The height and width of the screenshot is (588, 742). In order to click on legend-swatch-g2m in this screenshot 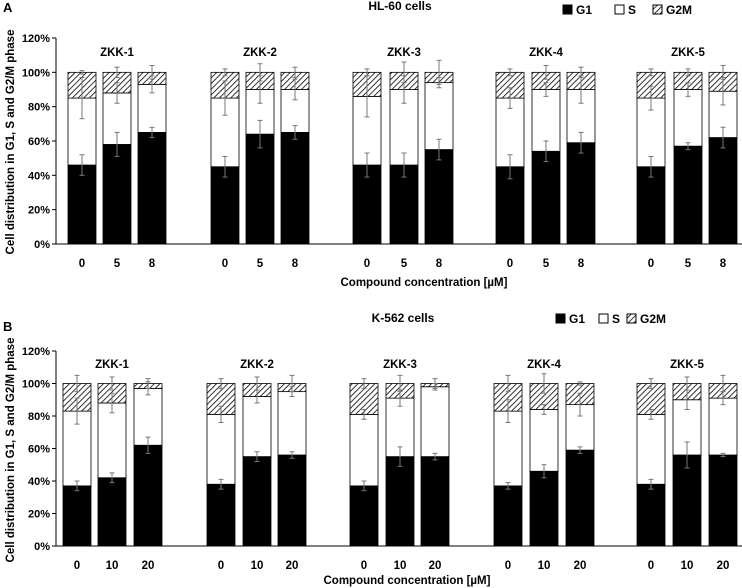, I will do `click(631, 318)`.